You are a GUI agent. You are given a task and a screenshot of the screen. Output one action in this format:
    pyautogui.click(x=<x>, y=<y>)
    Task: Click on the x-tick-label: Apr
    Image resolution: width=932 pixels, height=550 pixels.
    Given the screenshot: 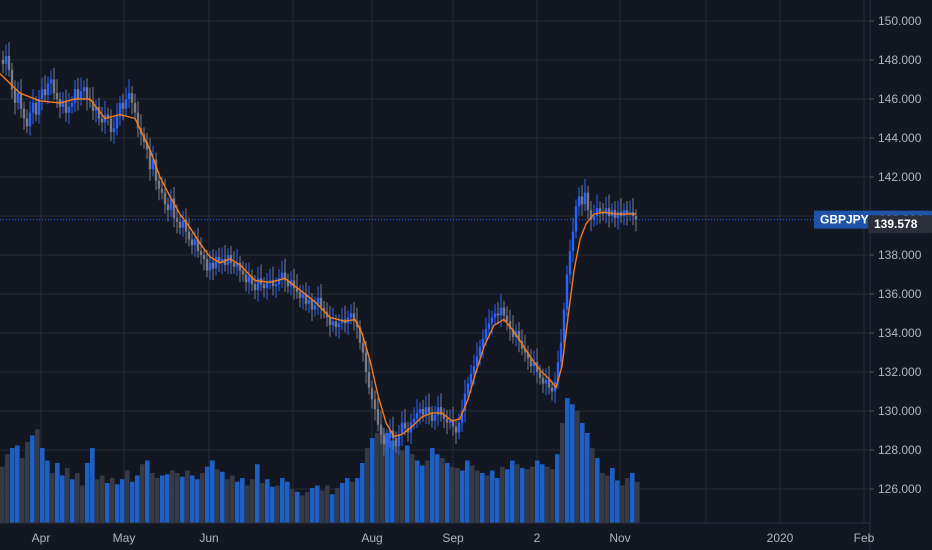 What is the action you would take?
    pyautogui.click(x=41, y=538)
    